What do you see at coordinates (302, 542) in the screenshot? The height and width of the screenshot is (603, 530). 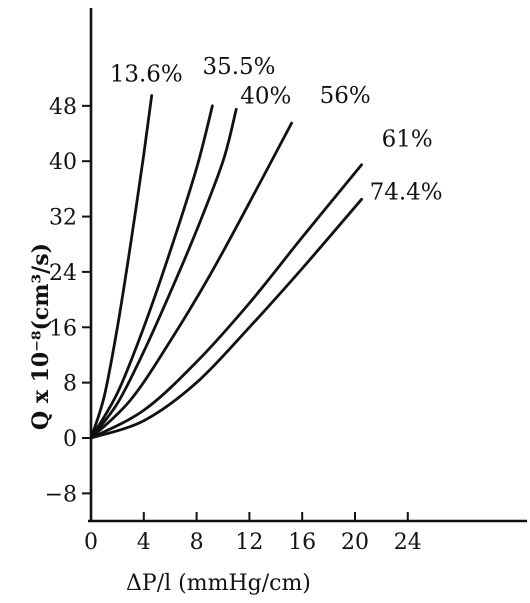 I see `x-tick-label: 16` at bounding box center [302, 542].